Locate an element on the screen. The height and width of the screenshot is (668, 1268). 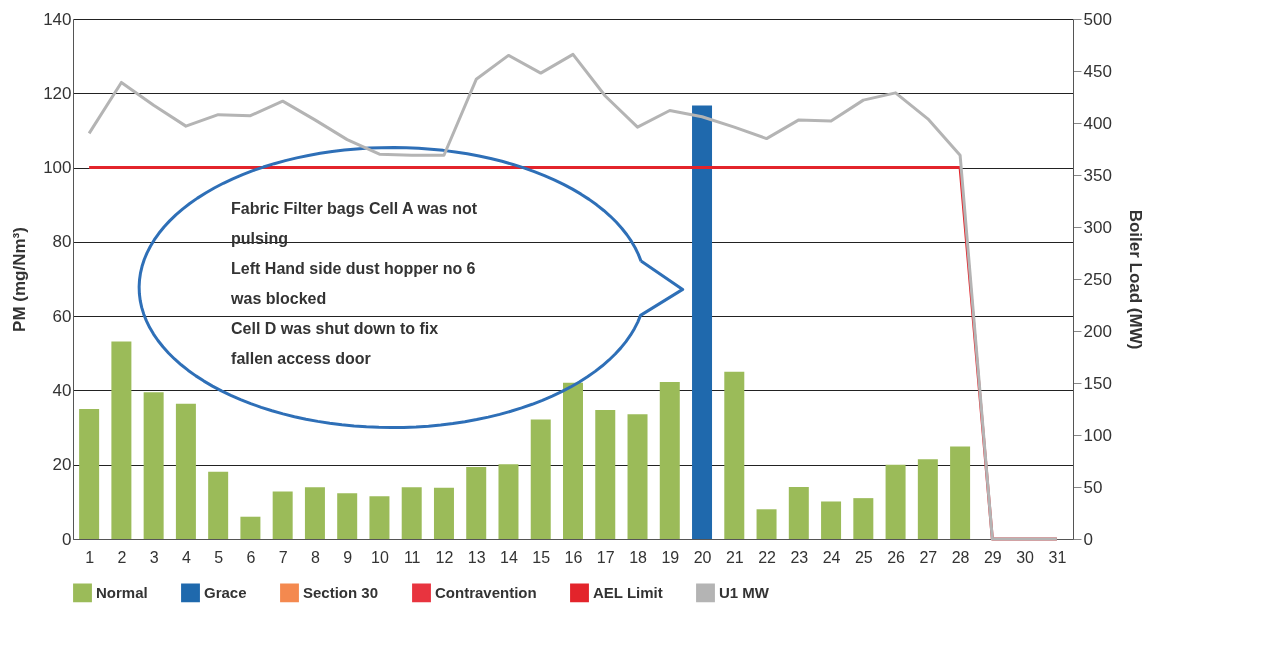
y2-tick-label: 50 is located at coordinates (1093, 487).